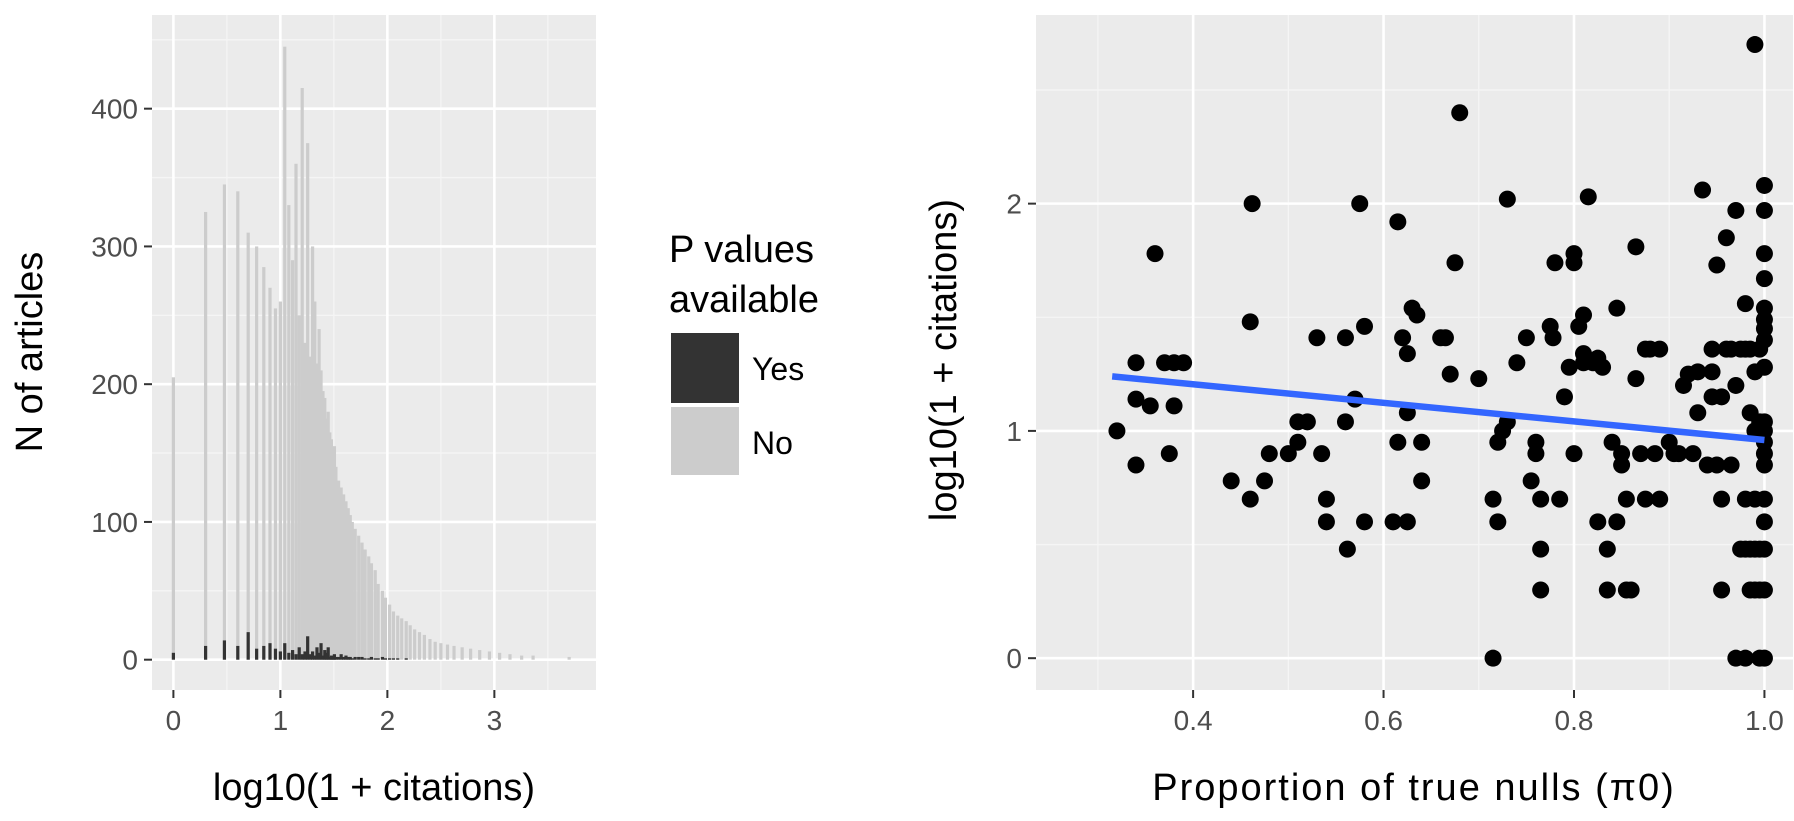 The height and width of the screenshot is (821, 1794). I want to click on legend-label-no: No, so click(772, 443).